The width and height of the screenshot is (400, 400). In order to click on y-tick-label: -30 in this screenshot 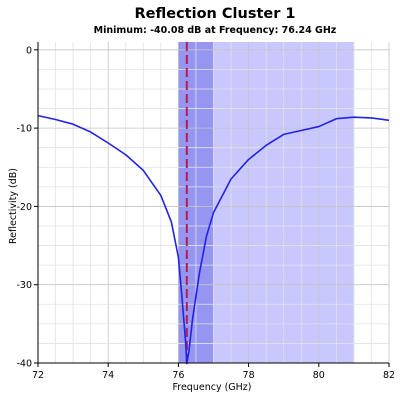, I will do `click(24, 285)`.